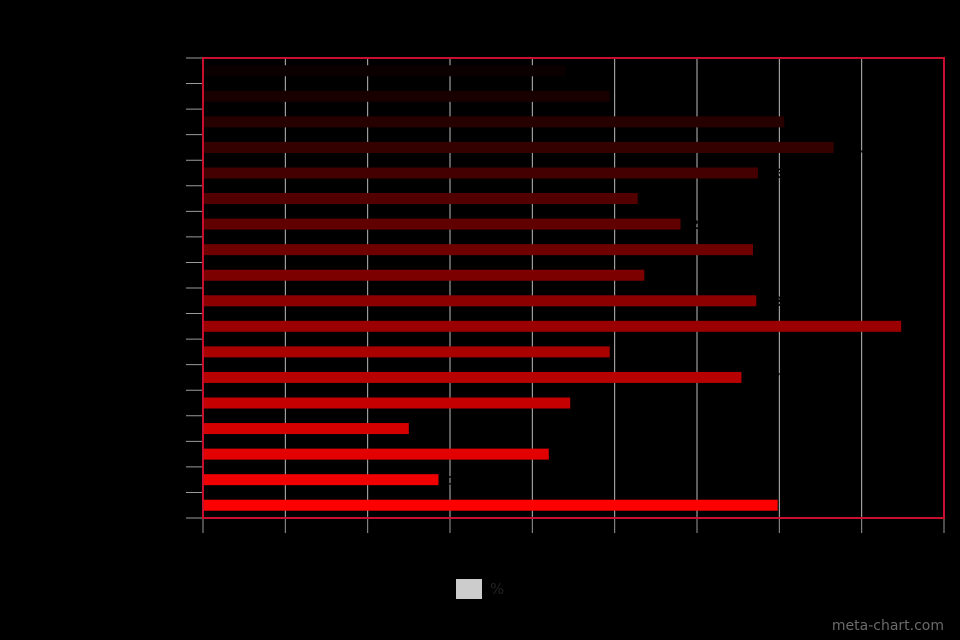 The image size is (960, 640). Describe the element at coordinates (699, 224) in the screenshot. I see `bar-value-label: 29` at that location.